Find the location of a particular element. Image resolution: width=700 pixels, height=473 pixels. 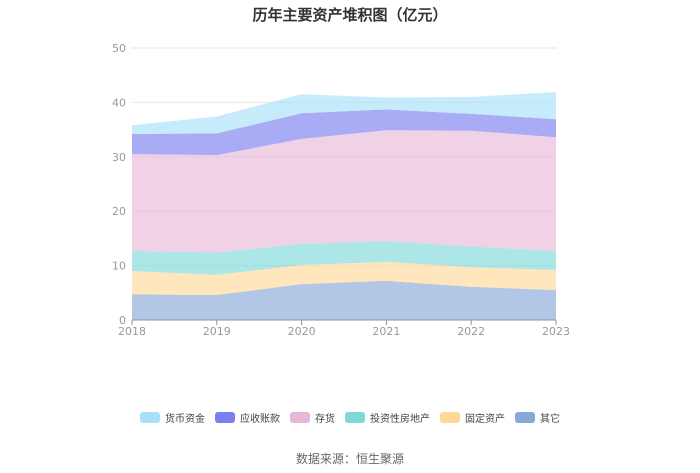

x-tick-label: 2020 is located at coordinates (302, 331).